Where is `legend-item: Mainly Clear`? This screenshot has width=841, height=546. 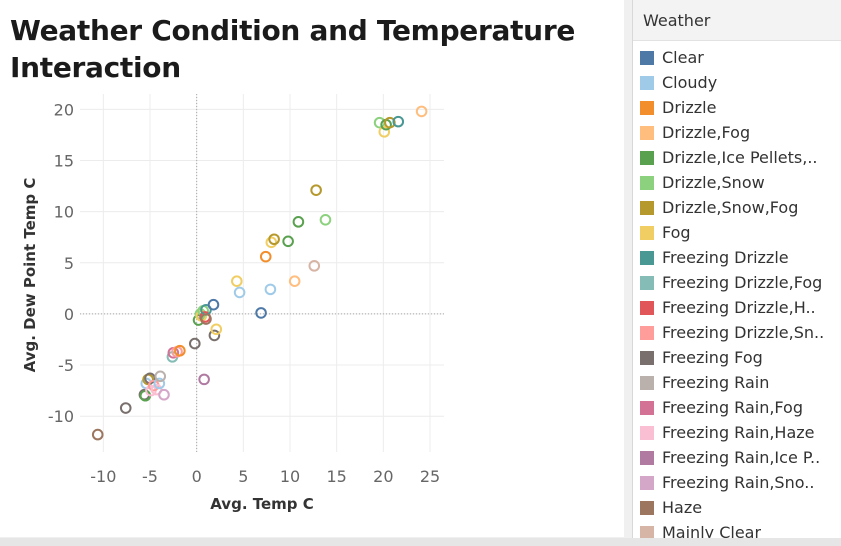
legend-item: Mainly Clear is located at coordinates (737, 530).